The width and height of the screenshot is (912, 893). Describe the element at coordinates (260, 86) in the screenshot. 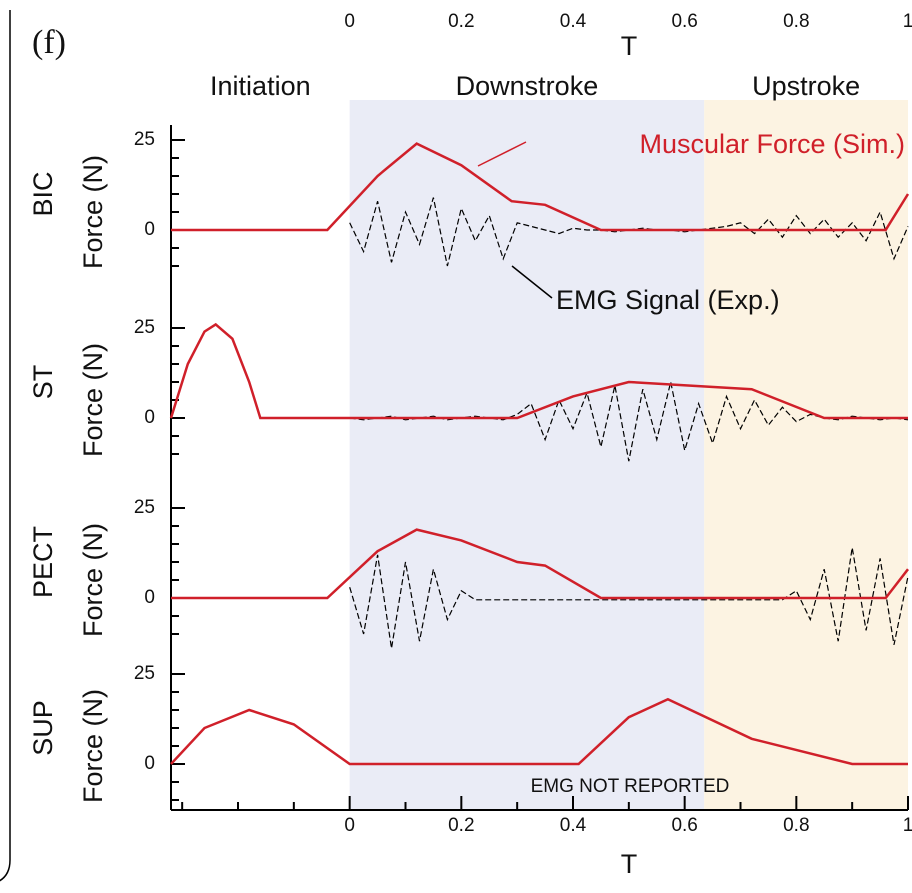

I see `phase-label: Initiation` at that location.